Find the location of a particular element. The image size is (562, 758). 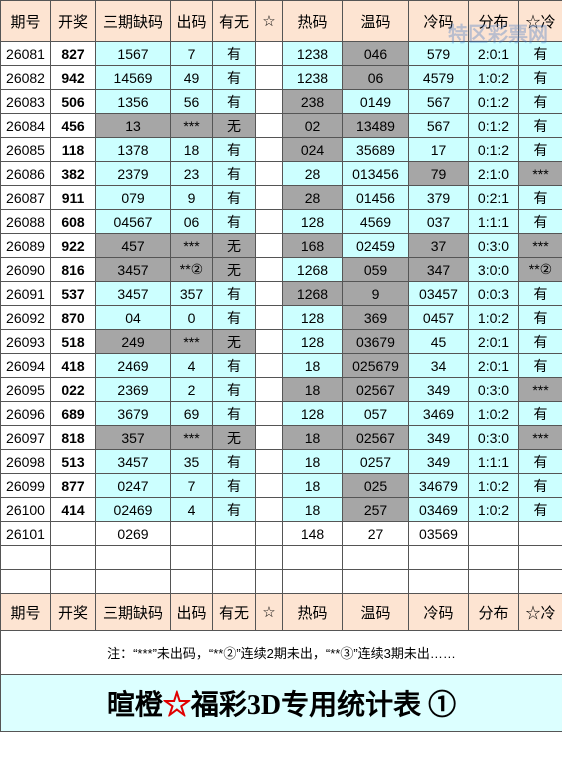

cell: 26097 is located at coordinates (25, 437).